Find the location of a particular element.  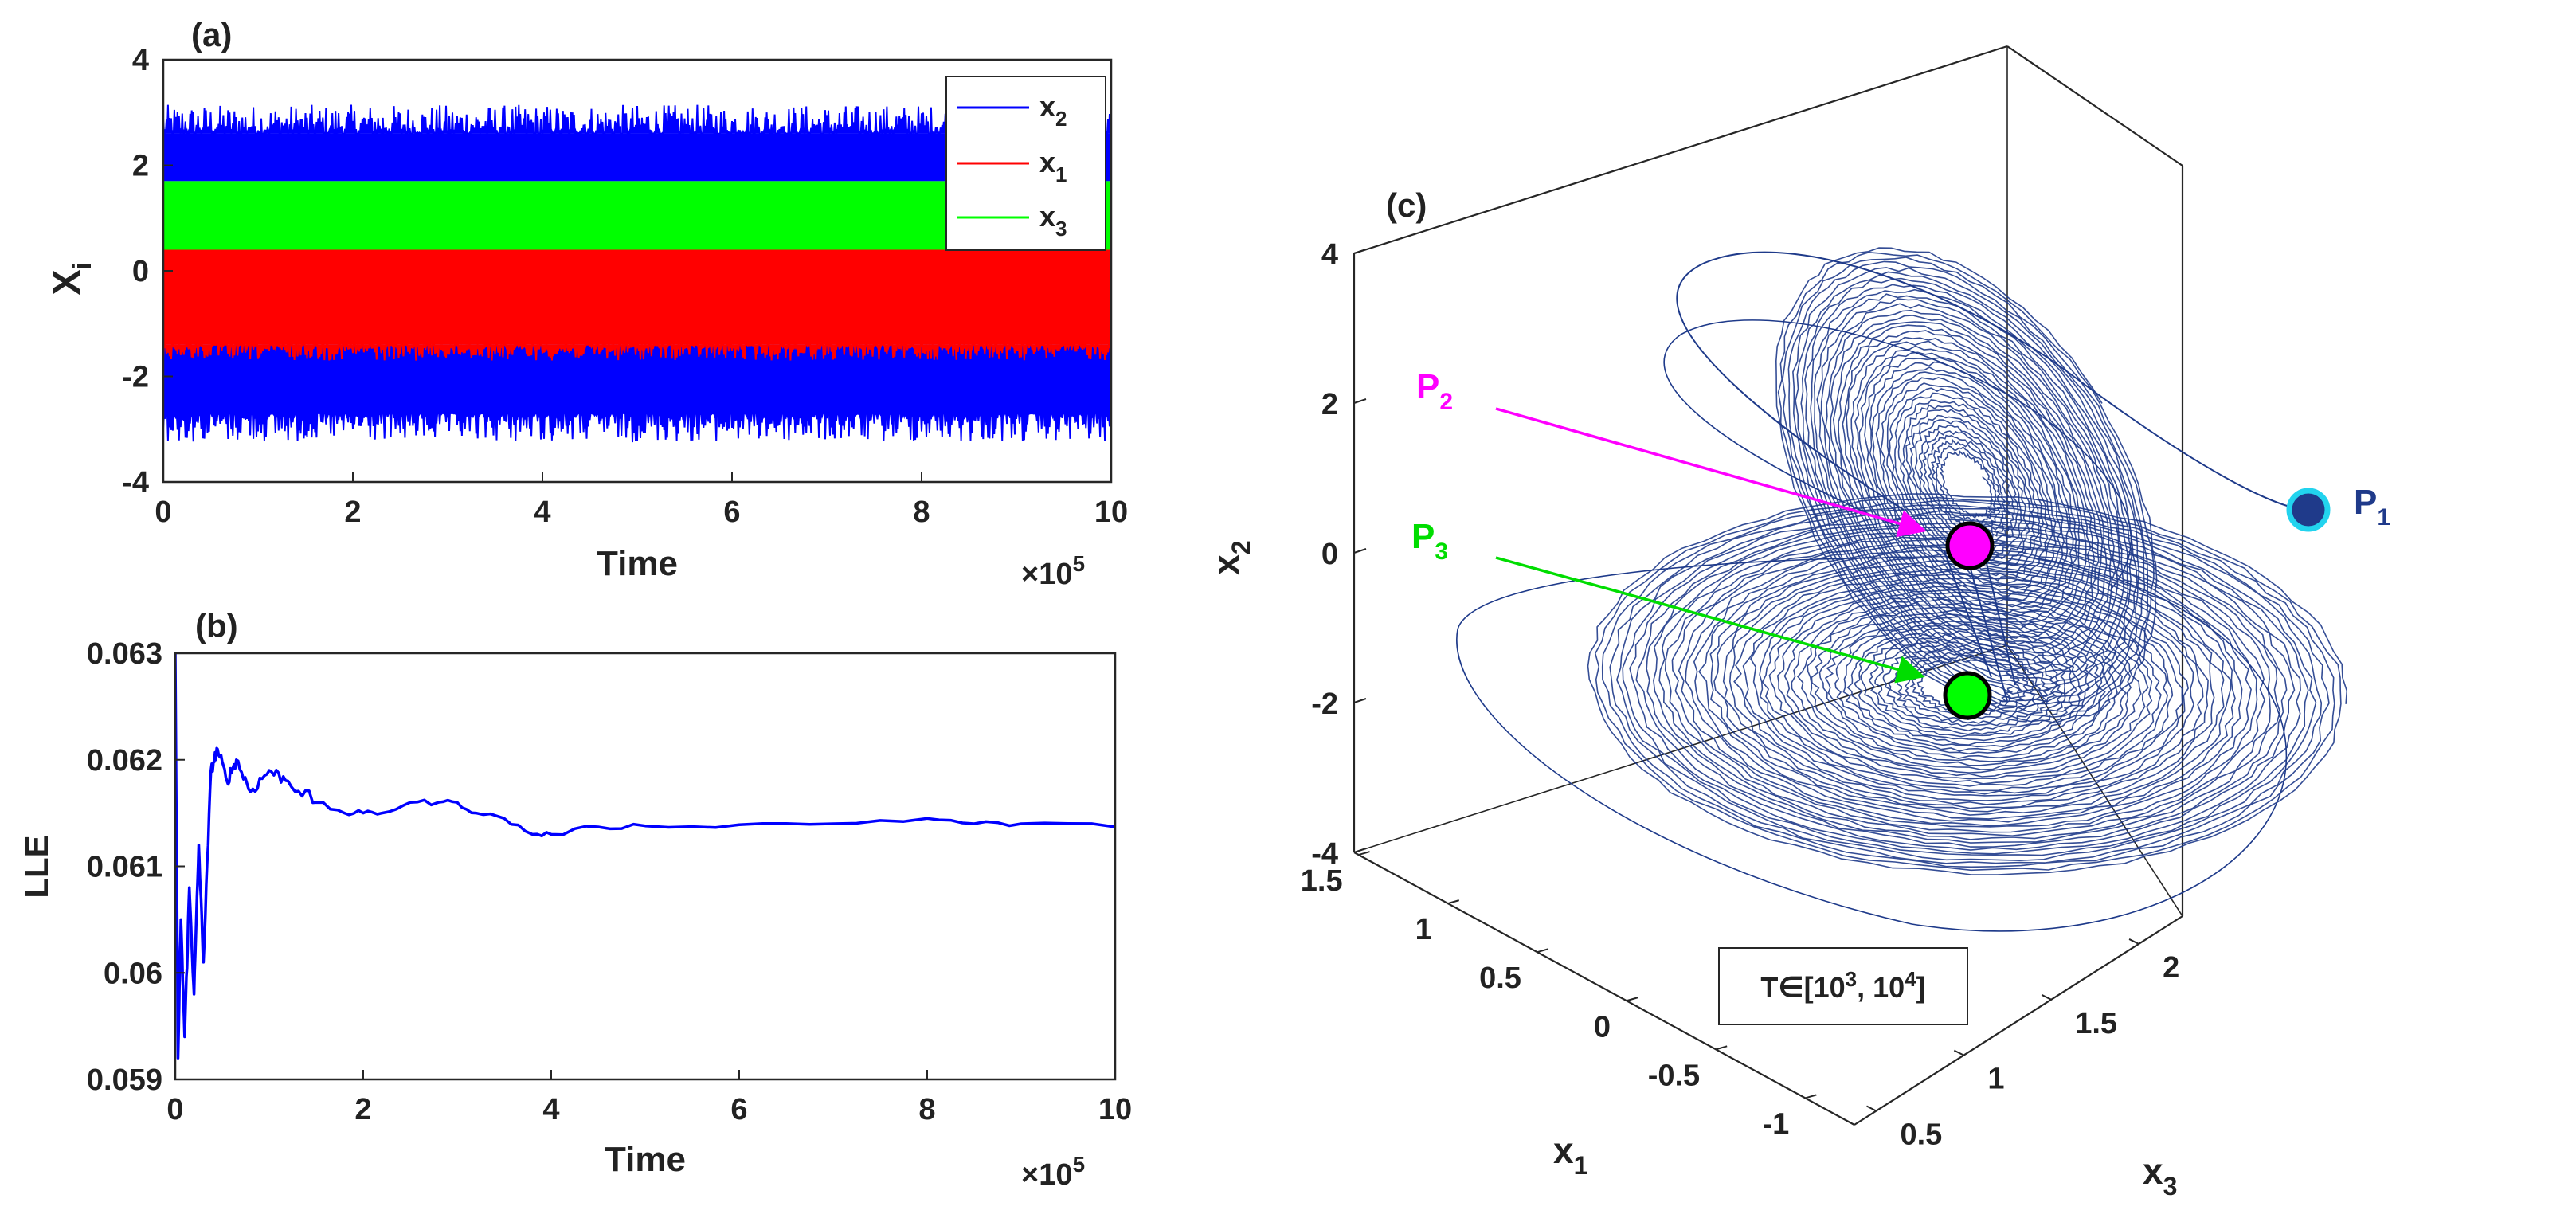

panel-b-xlabel: Time is located at coordinates (645, 1159).